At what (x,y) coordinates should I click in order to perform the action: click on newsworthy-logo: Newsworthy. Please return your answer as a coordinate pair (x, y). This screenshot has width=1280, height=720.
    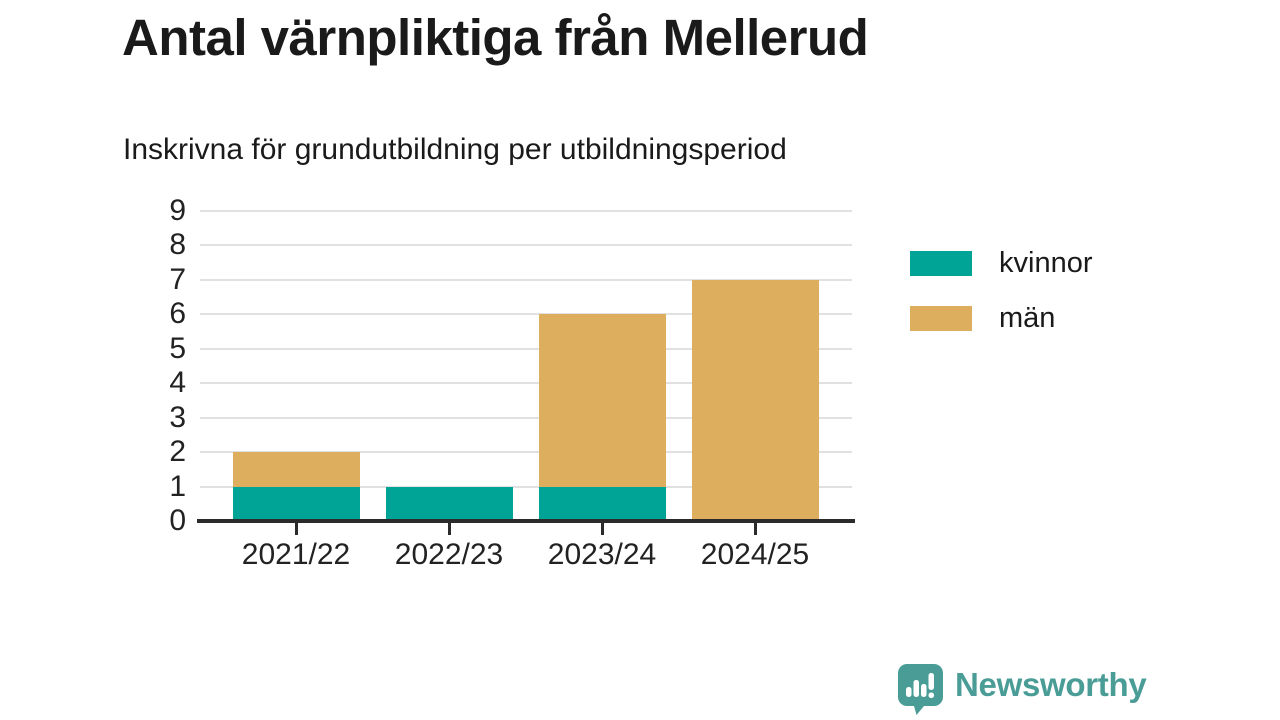
    Looking at the image, I should click on (1022, 689).